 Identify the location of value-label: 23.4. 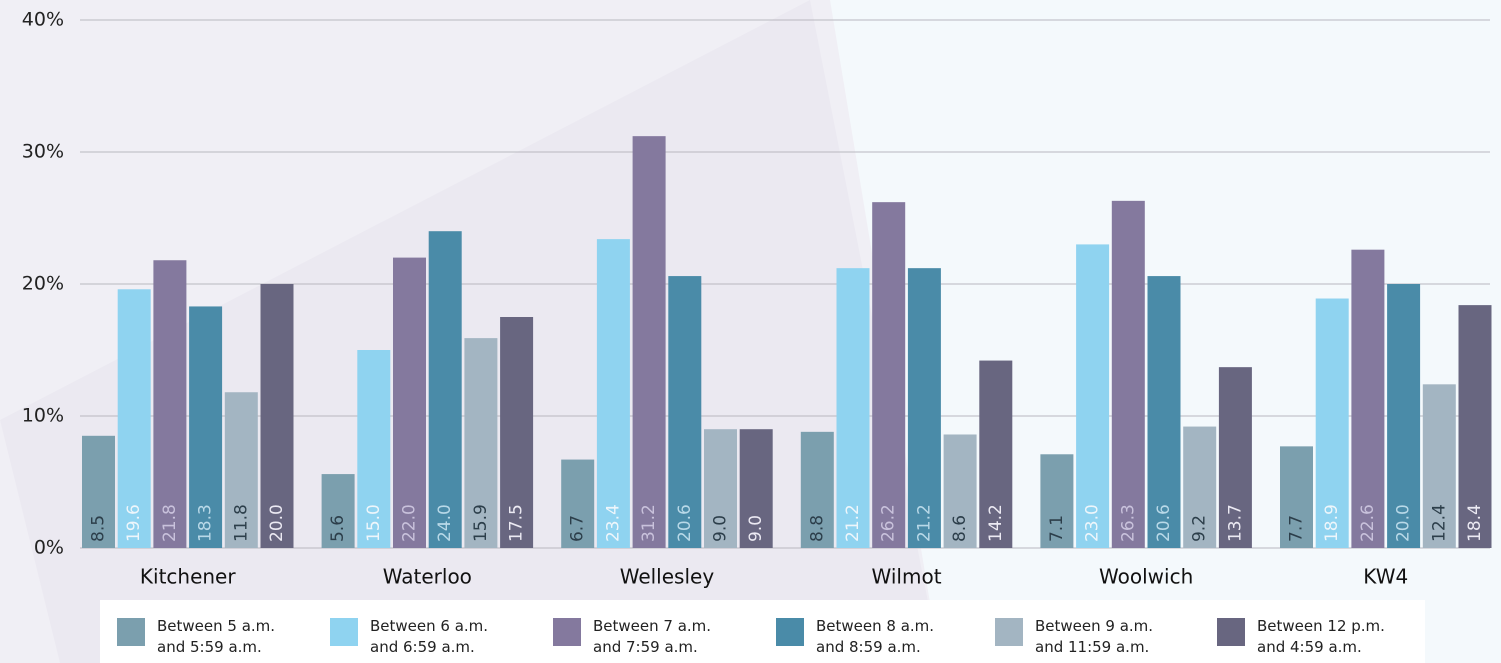
(613, 523).